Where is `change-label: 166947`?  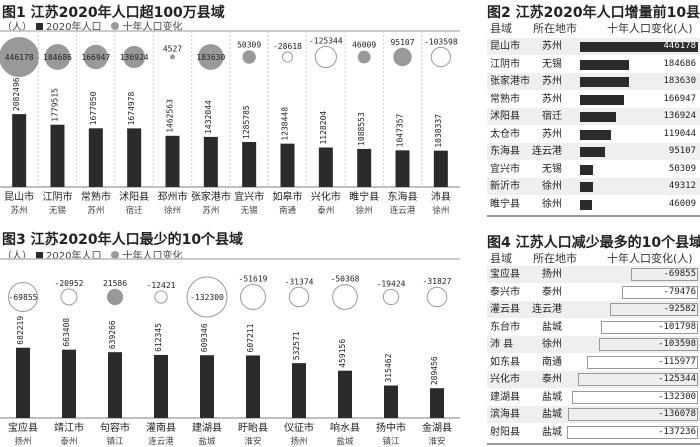
change-label: 166947 is located at coordinates (95, 57).